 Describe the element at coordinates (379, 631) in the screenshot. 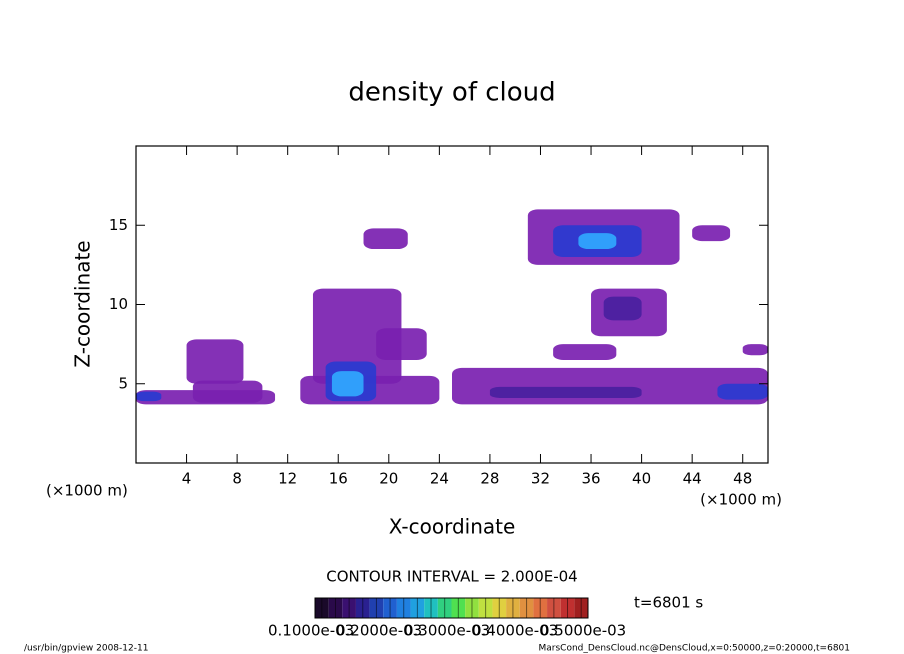

I see `colorbar-label: 0.2000e-03` at that location.